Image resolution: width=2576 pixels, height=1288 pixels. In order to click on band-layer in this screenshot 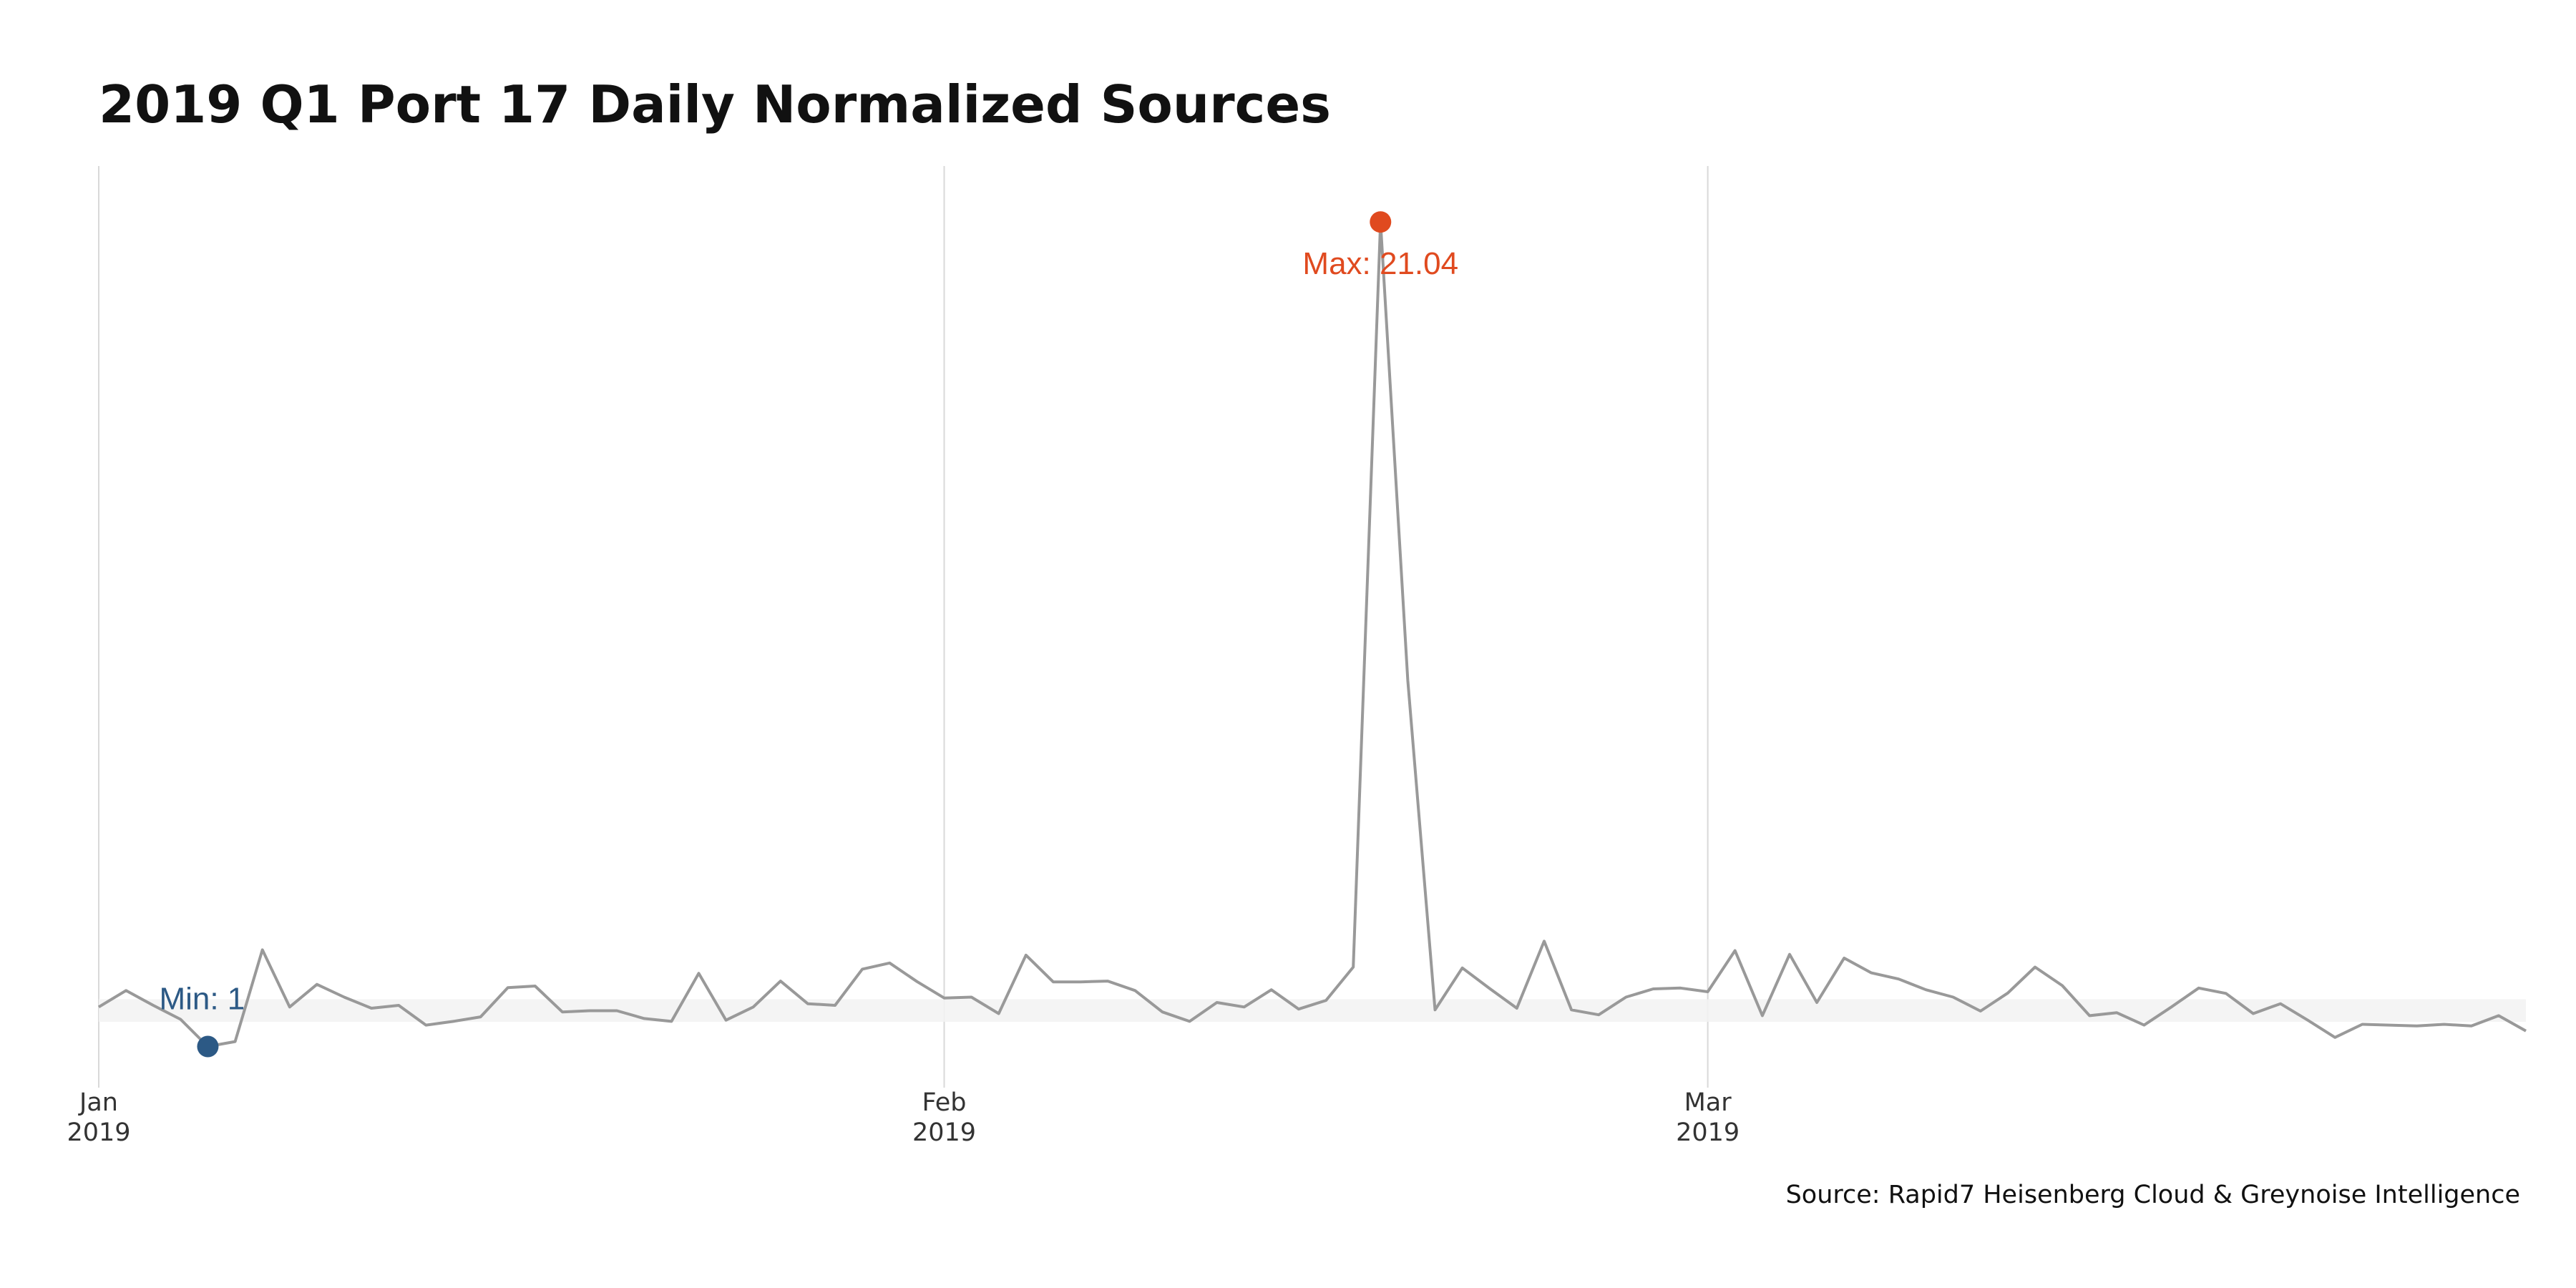, I will do `click(1312, 1010)`.